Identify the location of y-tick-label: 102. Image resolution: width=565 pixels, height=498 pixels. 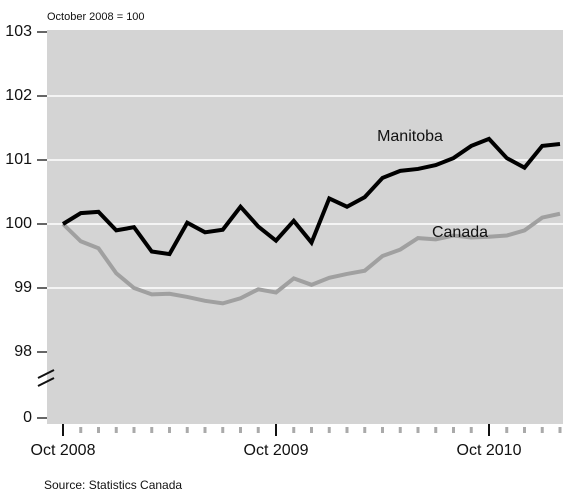
(18, 95).